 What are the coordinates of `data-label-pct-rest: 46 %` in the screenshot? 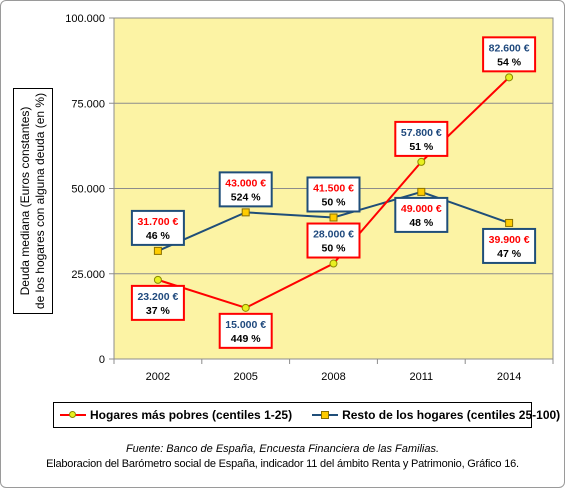 It's located at (158, 236).